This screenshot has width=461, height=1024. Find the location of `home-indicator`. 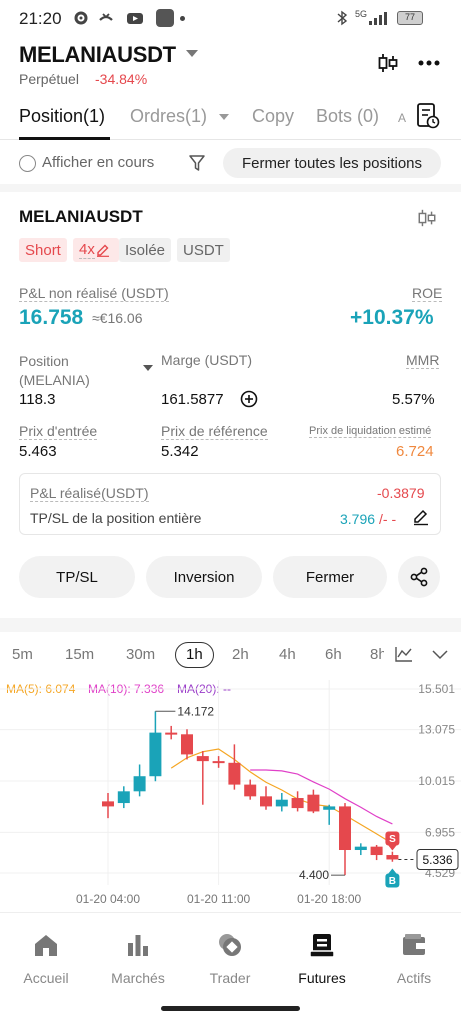

home-indicator is located at coordinates (230, 1008).